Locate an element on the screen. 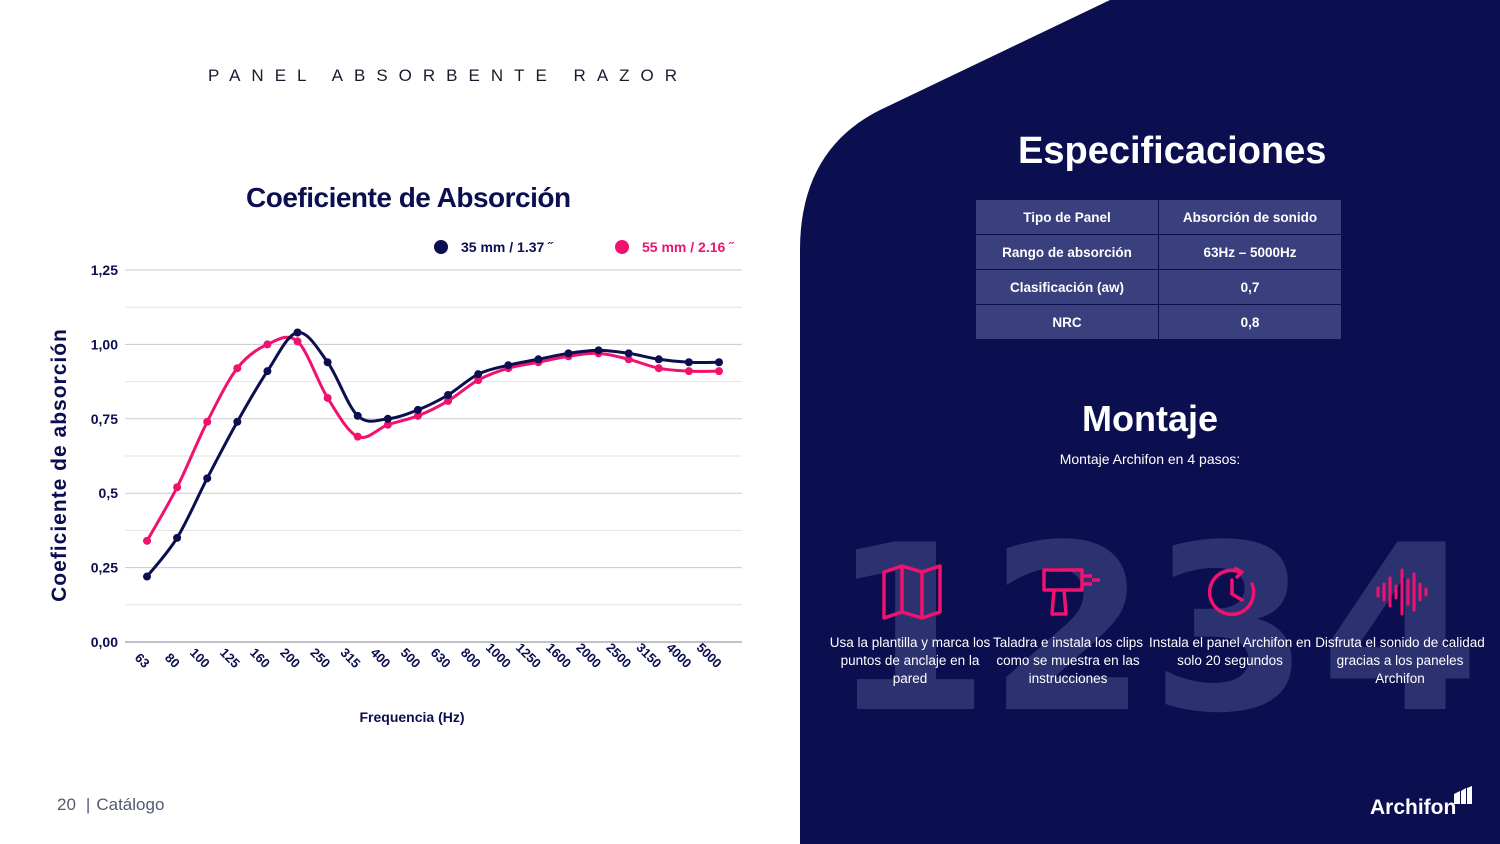 This screenshot has width=1500, height=844. x-tick-label: 100 is located at coordinates (200, 658).